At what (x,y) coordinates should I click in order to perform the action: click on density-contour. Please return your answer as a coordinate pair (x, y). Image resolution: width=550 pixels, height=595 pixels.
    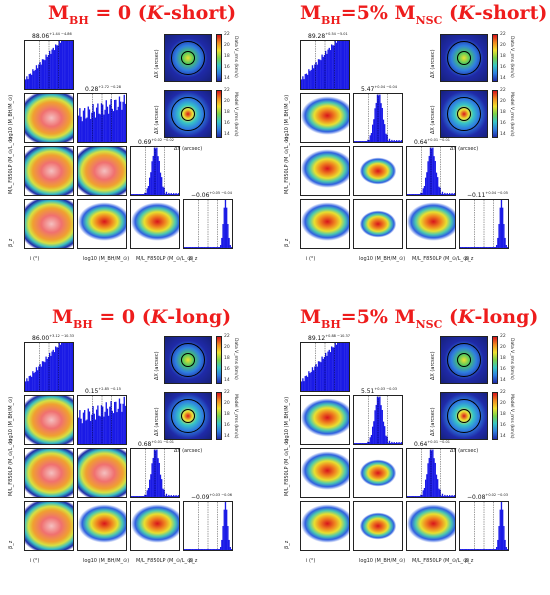
    Looking at the image, I should click on (378, 526).